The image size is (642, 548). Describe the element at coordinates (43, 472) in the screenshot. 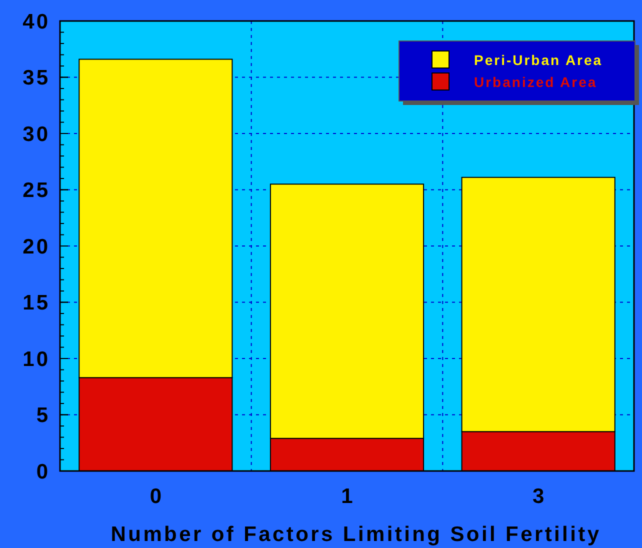

I see `y-tick-label: 0` at that location.